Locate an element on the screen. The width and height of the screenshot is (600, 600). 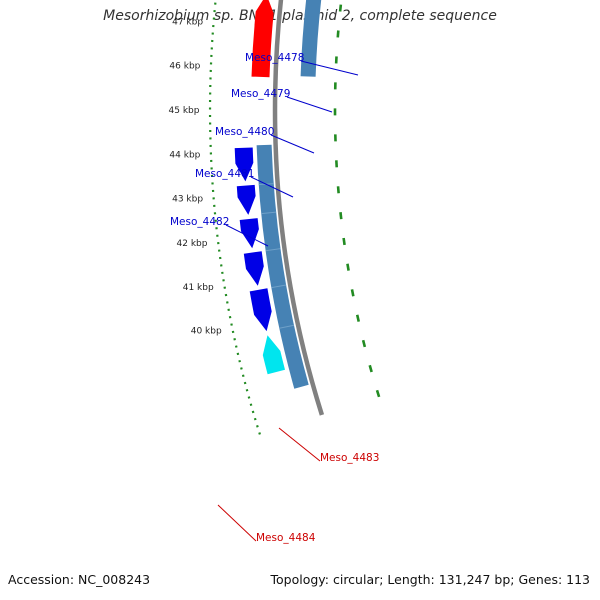
forward-cds-track is located at coordinates (282, 266).